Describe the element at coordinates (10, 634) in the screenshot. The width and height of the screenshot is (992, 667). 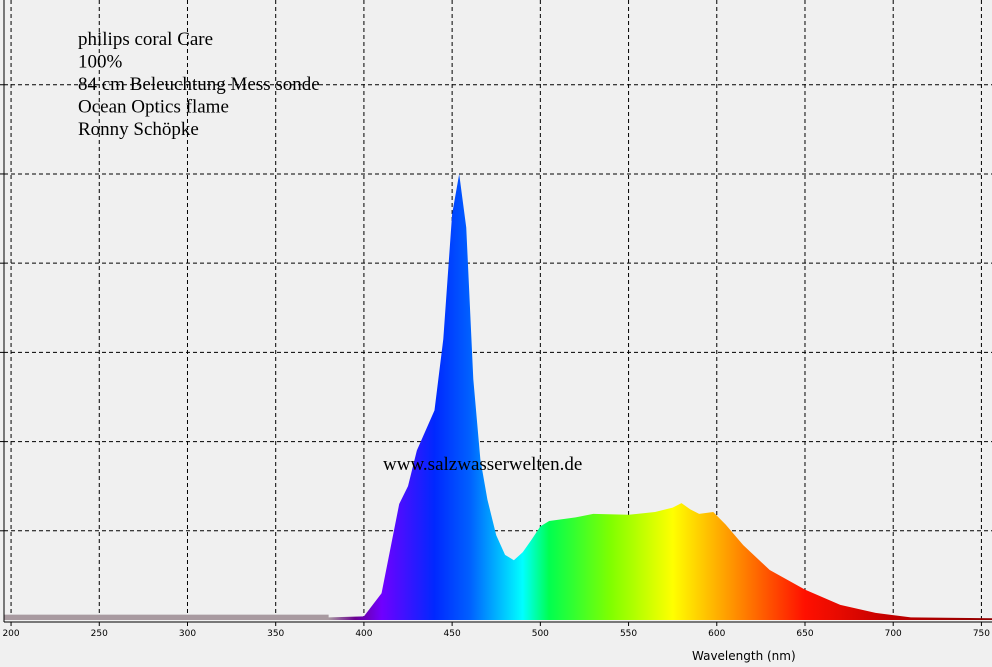
I see `x-tick-label: 200` at that location.